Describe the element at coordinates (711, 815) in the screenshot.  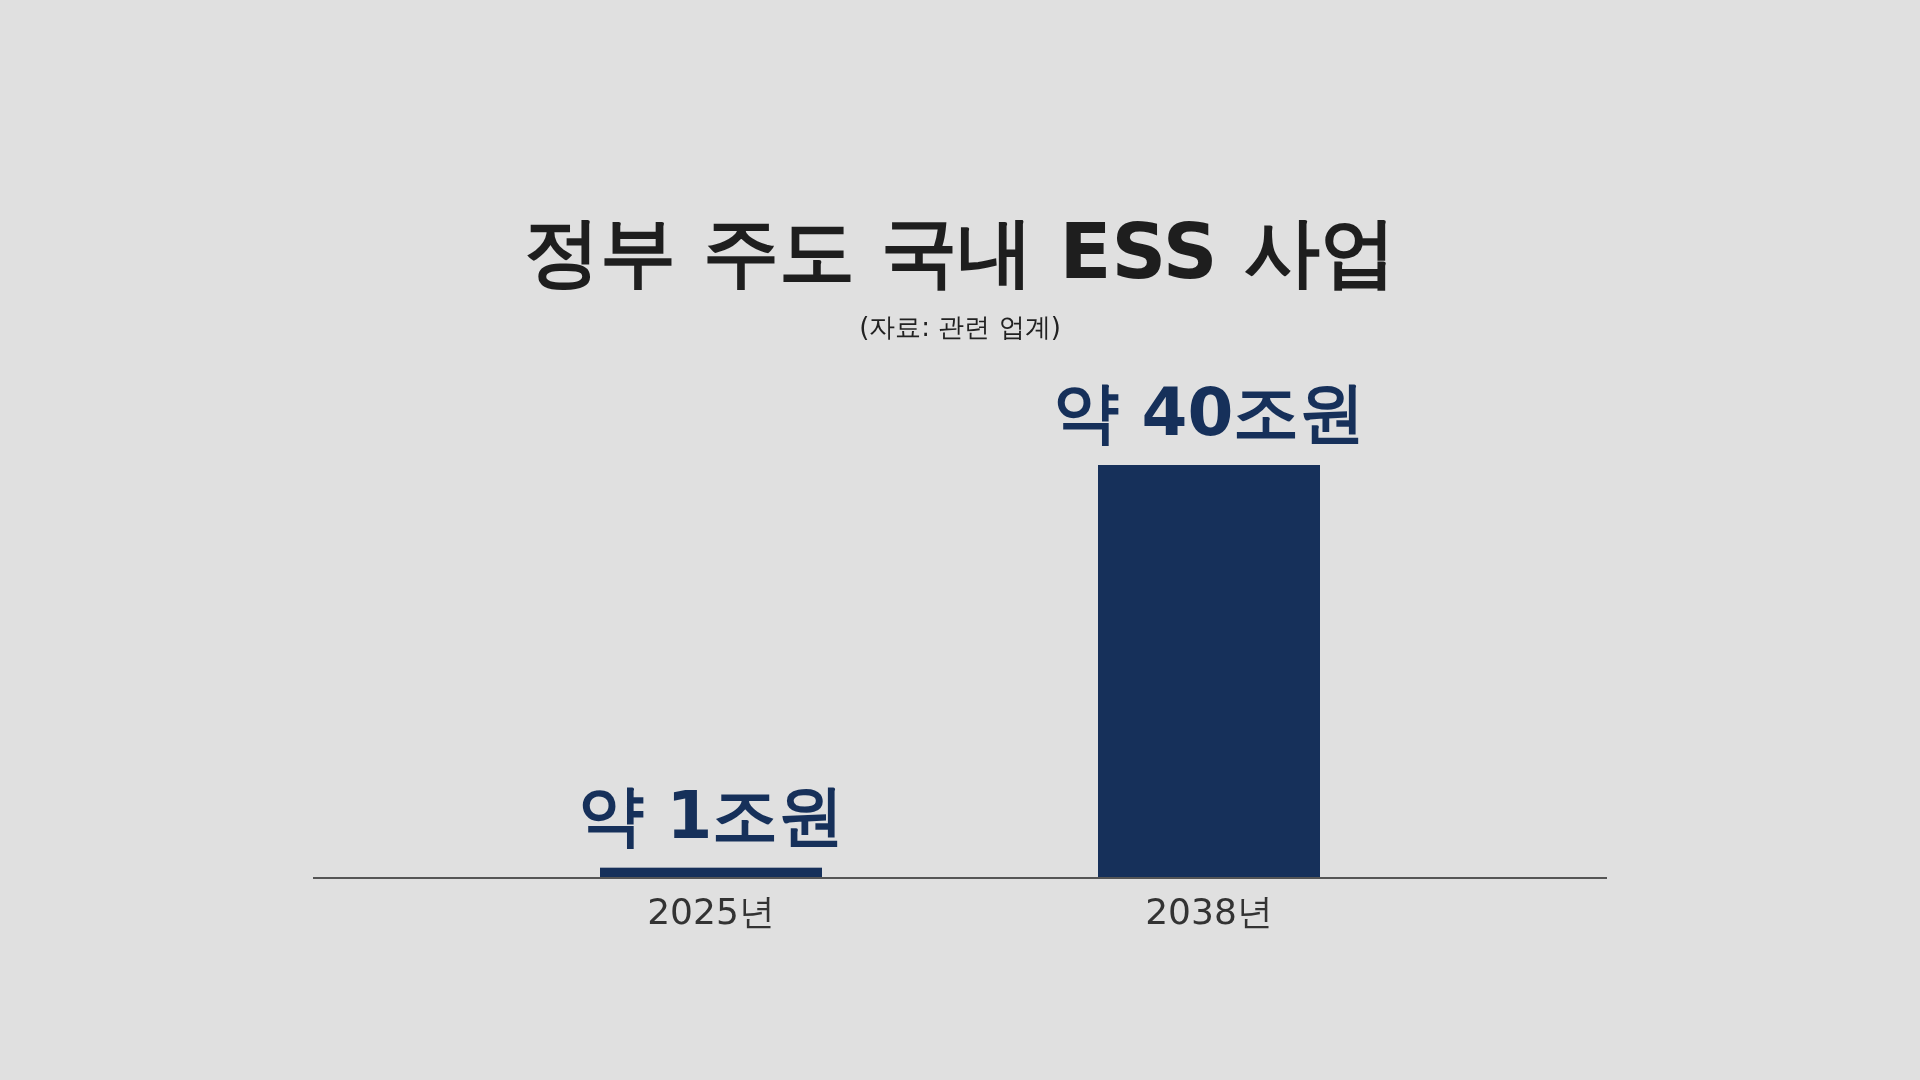
I see `data-label: 약 1조원` at that location.